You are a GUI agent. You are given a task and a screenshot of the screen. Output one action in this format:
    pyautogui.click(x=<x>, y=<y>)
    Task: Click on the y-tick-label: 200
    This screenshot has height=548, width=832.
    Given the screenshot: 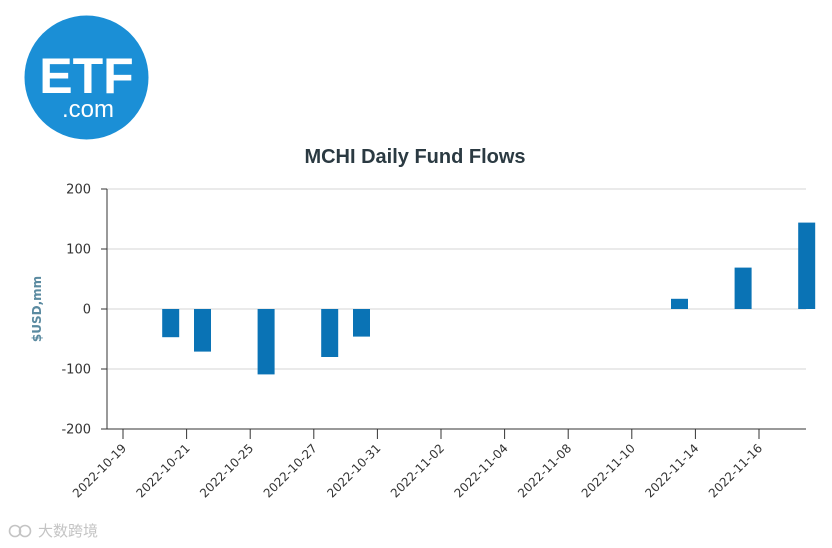 What is the action you would take?
    pyautogui.click(x=78, y=190)
    